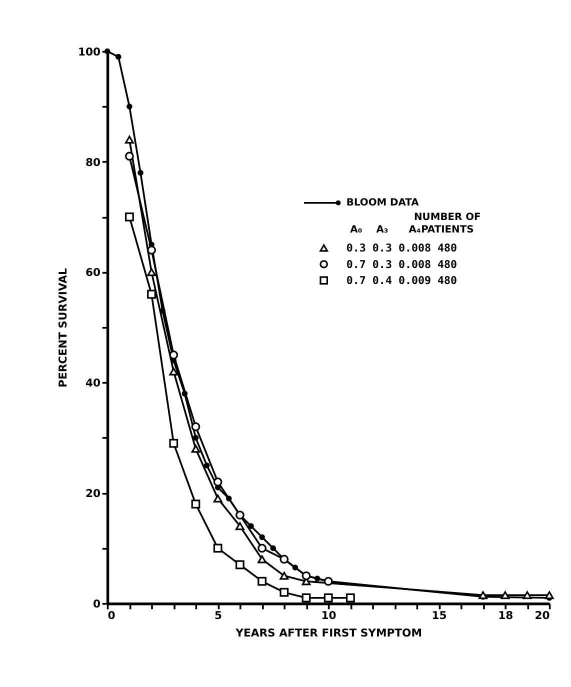 The width and height of the screenshot is (571, 687). I want to click on annotation: NUMBER OF, so click(447, 218).